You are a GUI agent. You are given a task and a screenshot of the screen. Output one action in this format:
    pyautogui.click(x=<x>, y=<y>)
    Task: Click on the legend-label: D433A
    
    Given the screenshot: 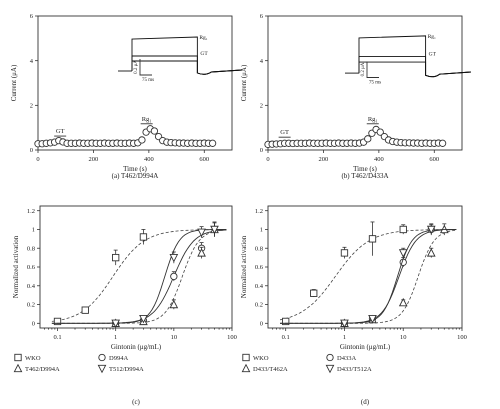 What is the action you would take?
    pyautogui.click(x=346, y=358)
    